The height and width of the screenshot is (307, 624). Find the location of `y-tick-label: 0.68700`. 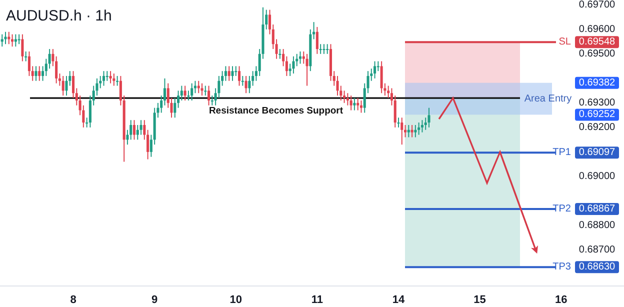

y-tick-label: 0.68700 is located at coordinates (597, 250).